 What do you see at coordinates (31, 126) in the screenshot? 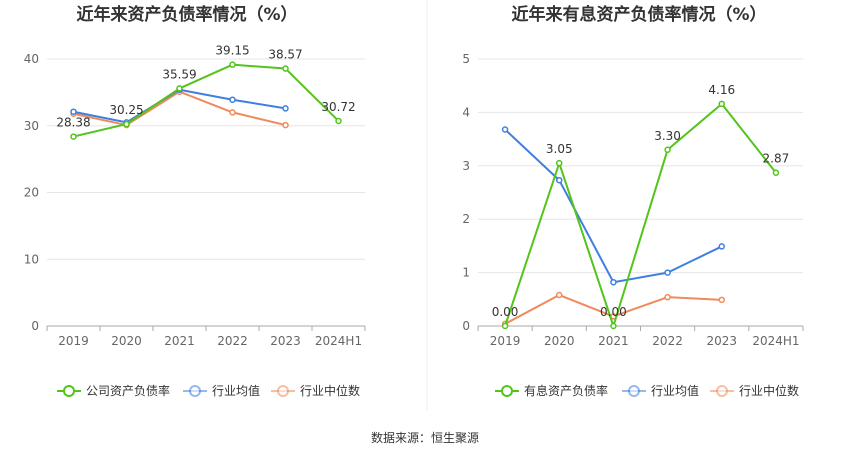
I see `y-tick-label: 30` at bounding box center [31, 126].